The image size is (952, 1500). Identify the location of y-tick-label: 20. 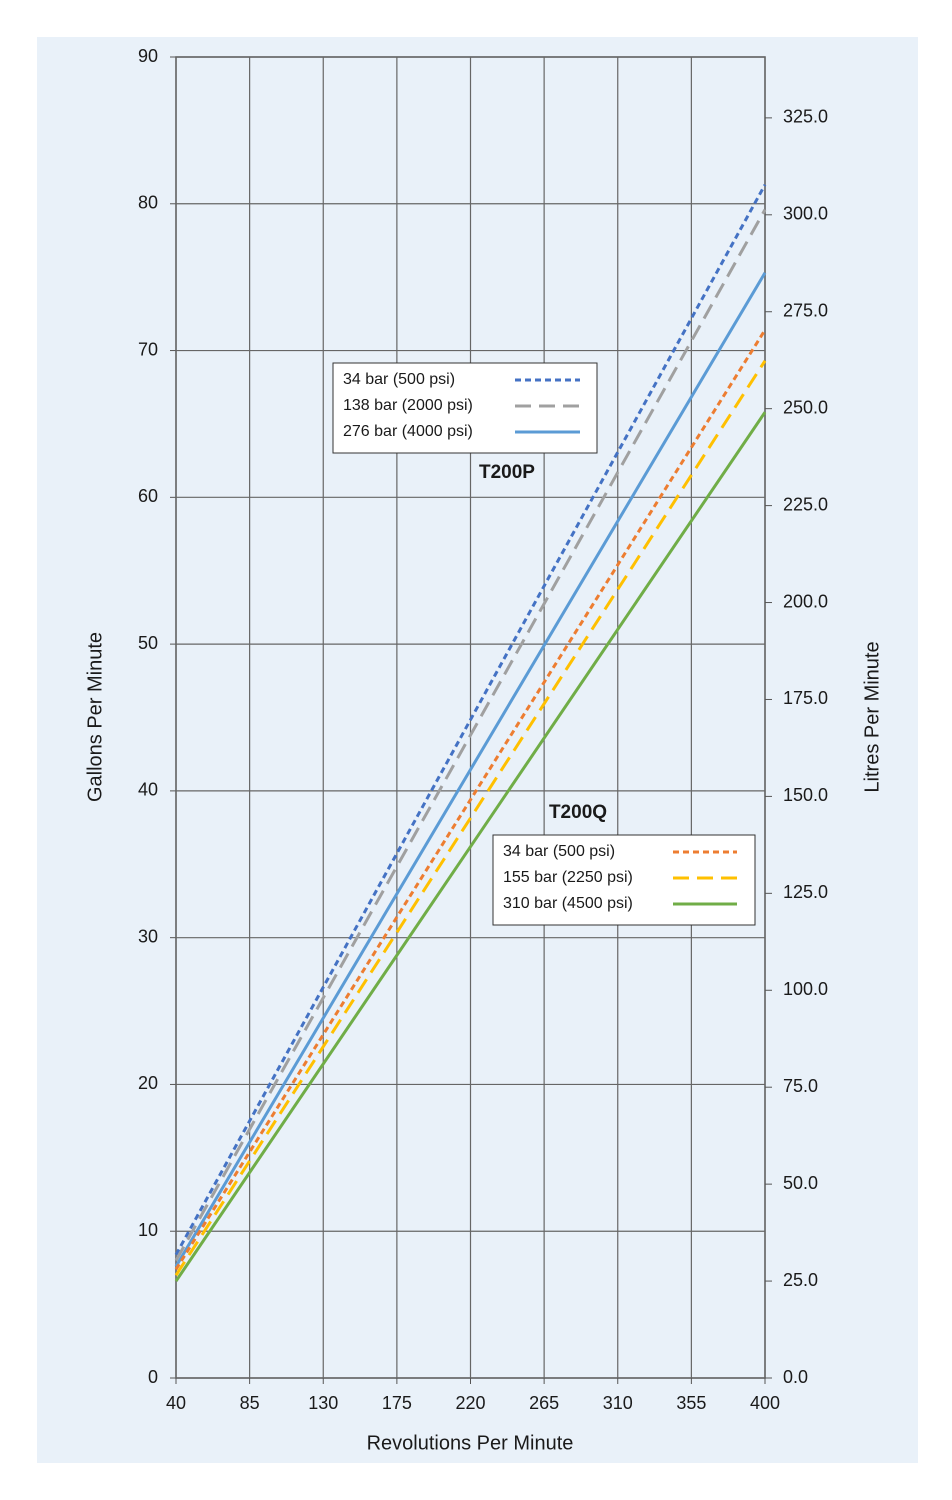
(148, 1083).